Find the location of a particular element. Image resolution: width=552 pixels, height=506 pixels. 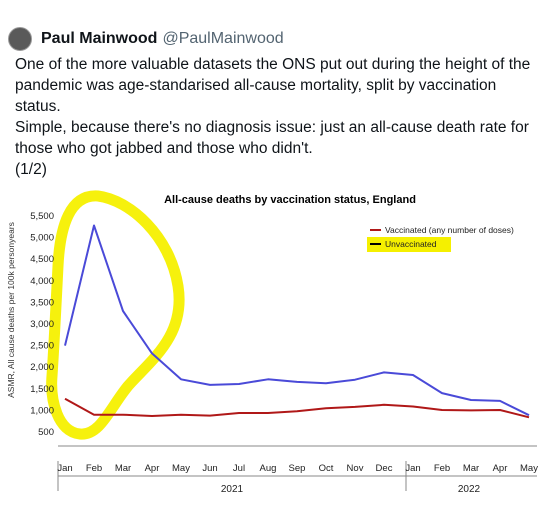

y-tick-label: 3,500 is located at coordinates (42, 302).